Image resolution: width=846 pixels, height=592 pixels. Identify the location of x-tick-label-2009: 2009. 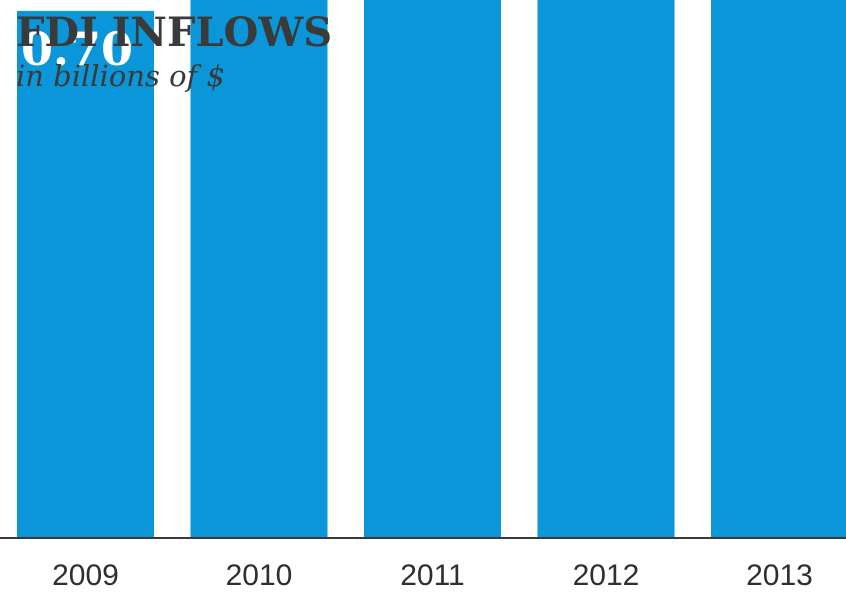
(85, 575).